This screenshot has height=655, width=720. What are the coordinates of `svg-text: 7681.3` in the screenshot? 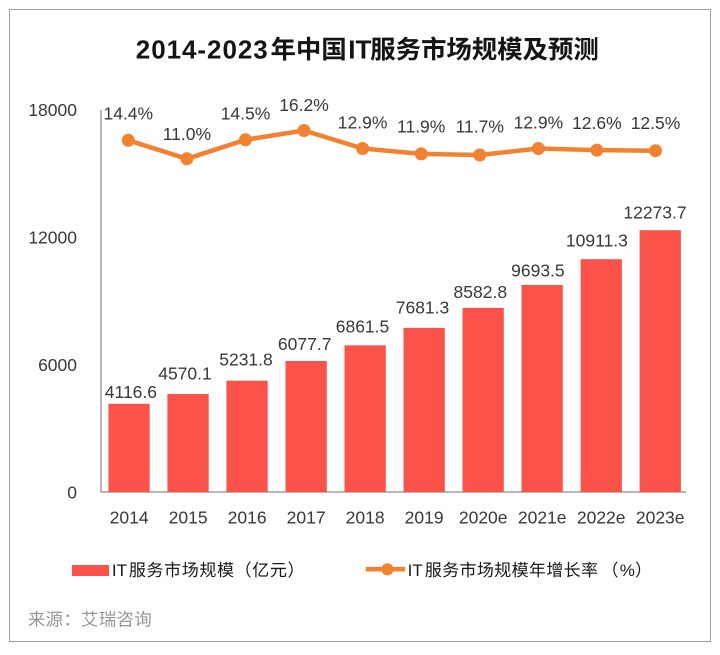 It's located at (423, 307).